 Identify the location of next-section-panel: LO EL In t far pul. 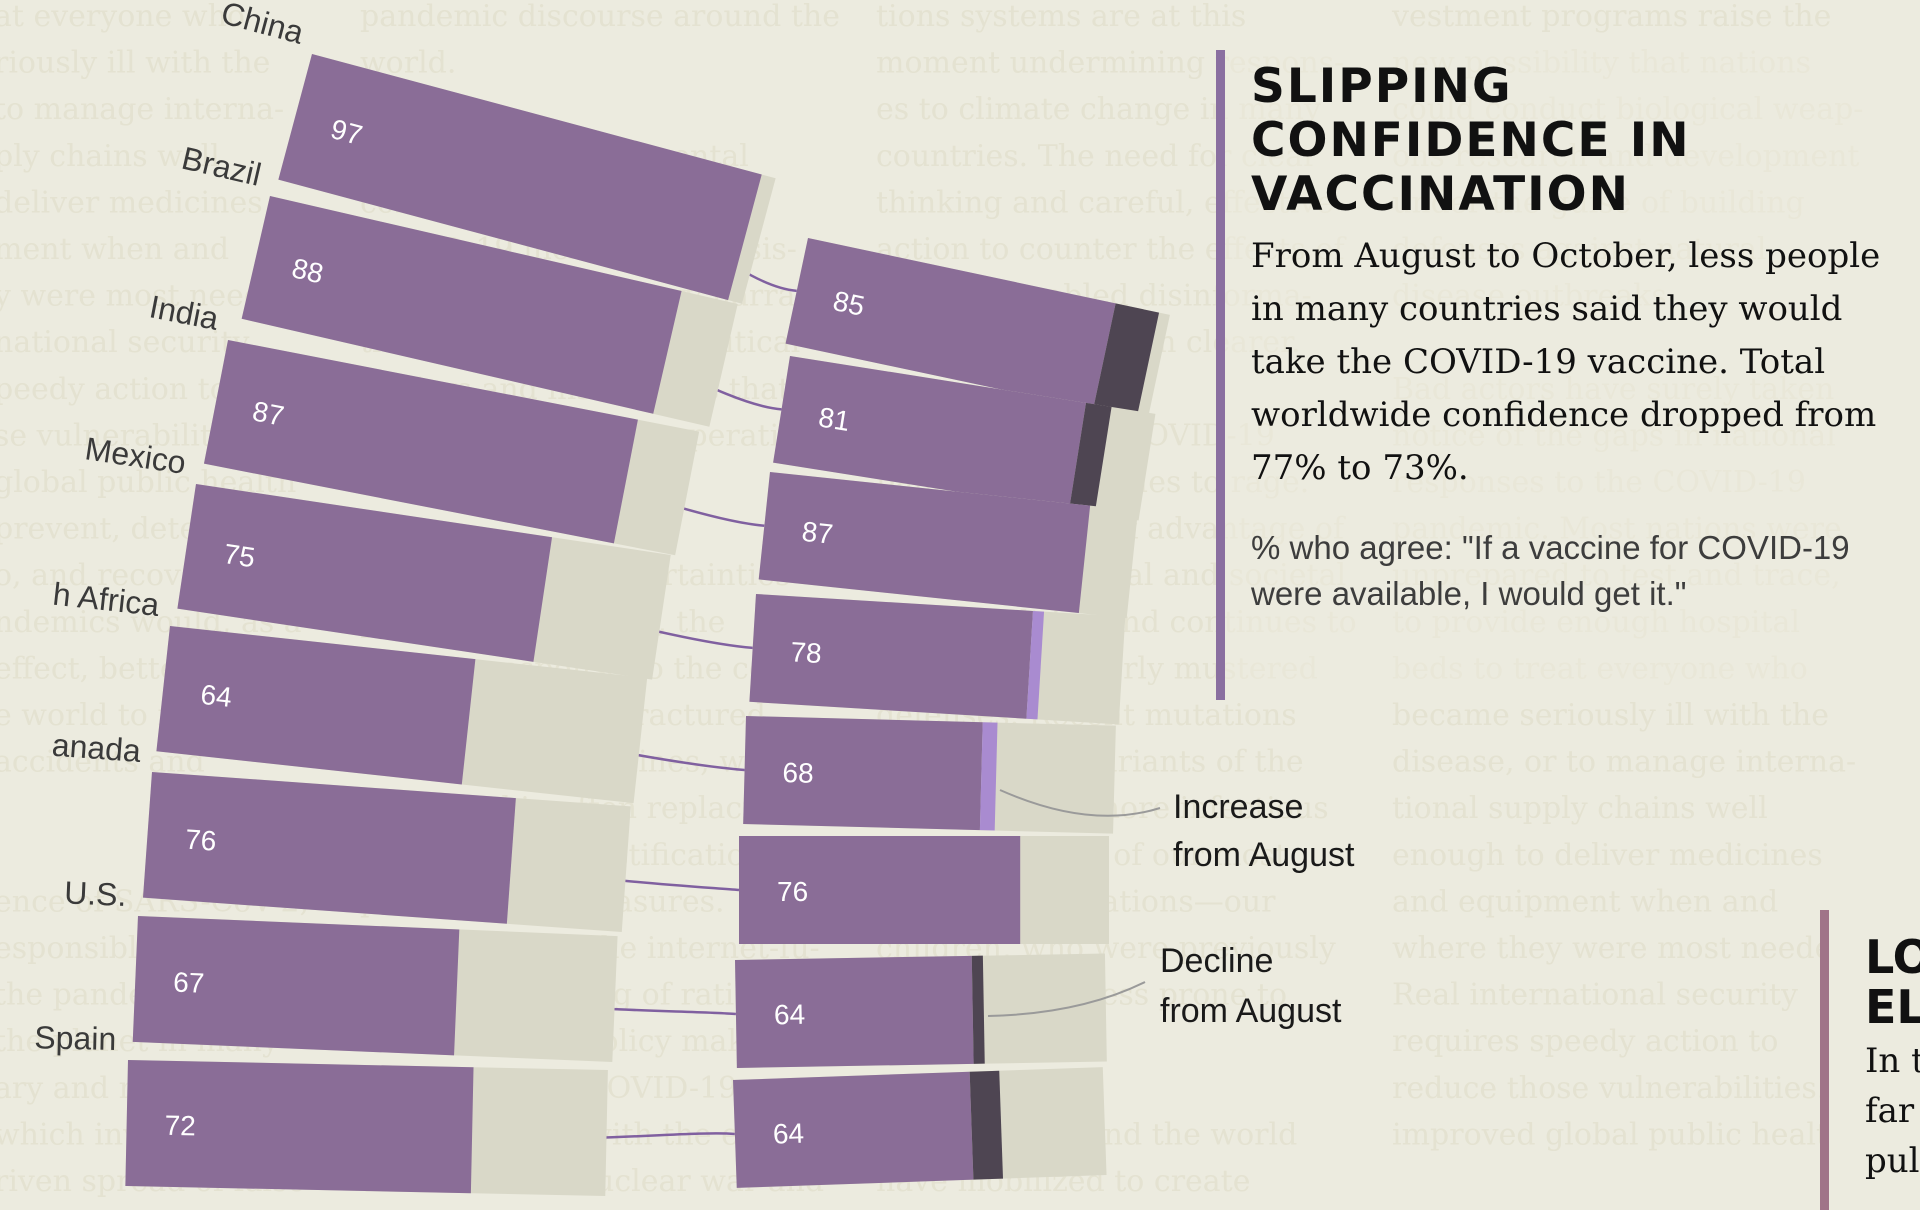
(1870, 1060).